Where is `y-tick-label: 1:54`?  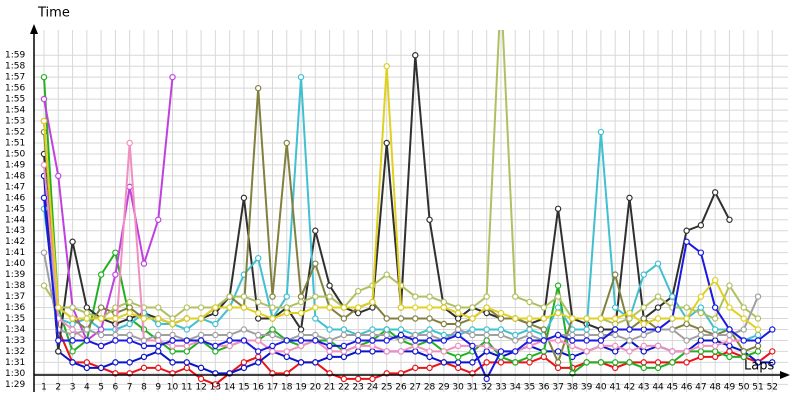
y-tick-label: 1:54 is located at coordinates (15, 111).